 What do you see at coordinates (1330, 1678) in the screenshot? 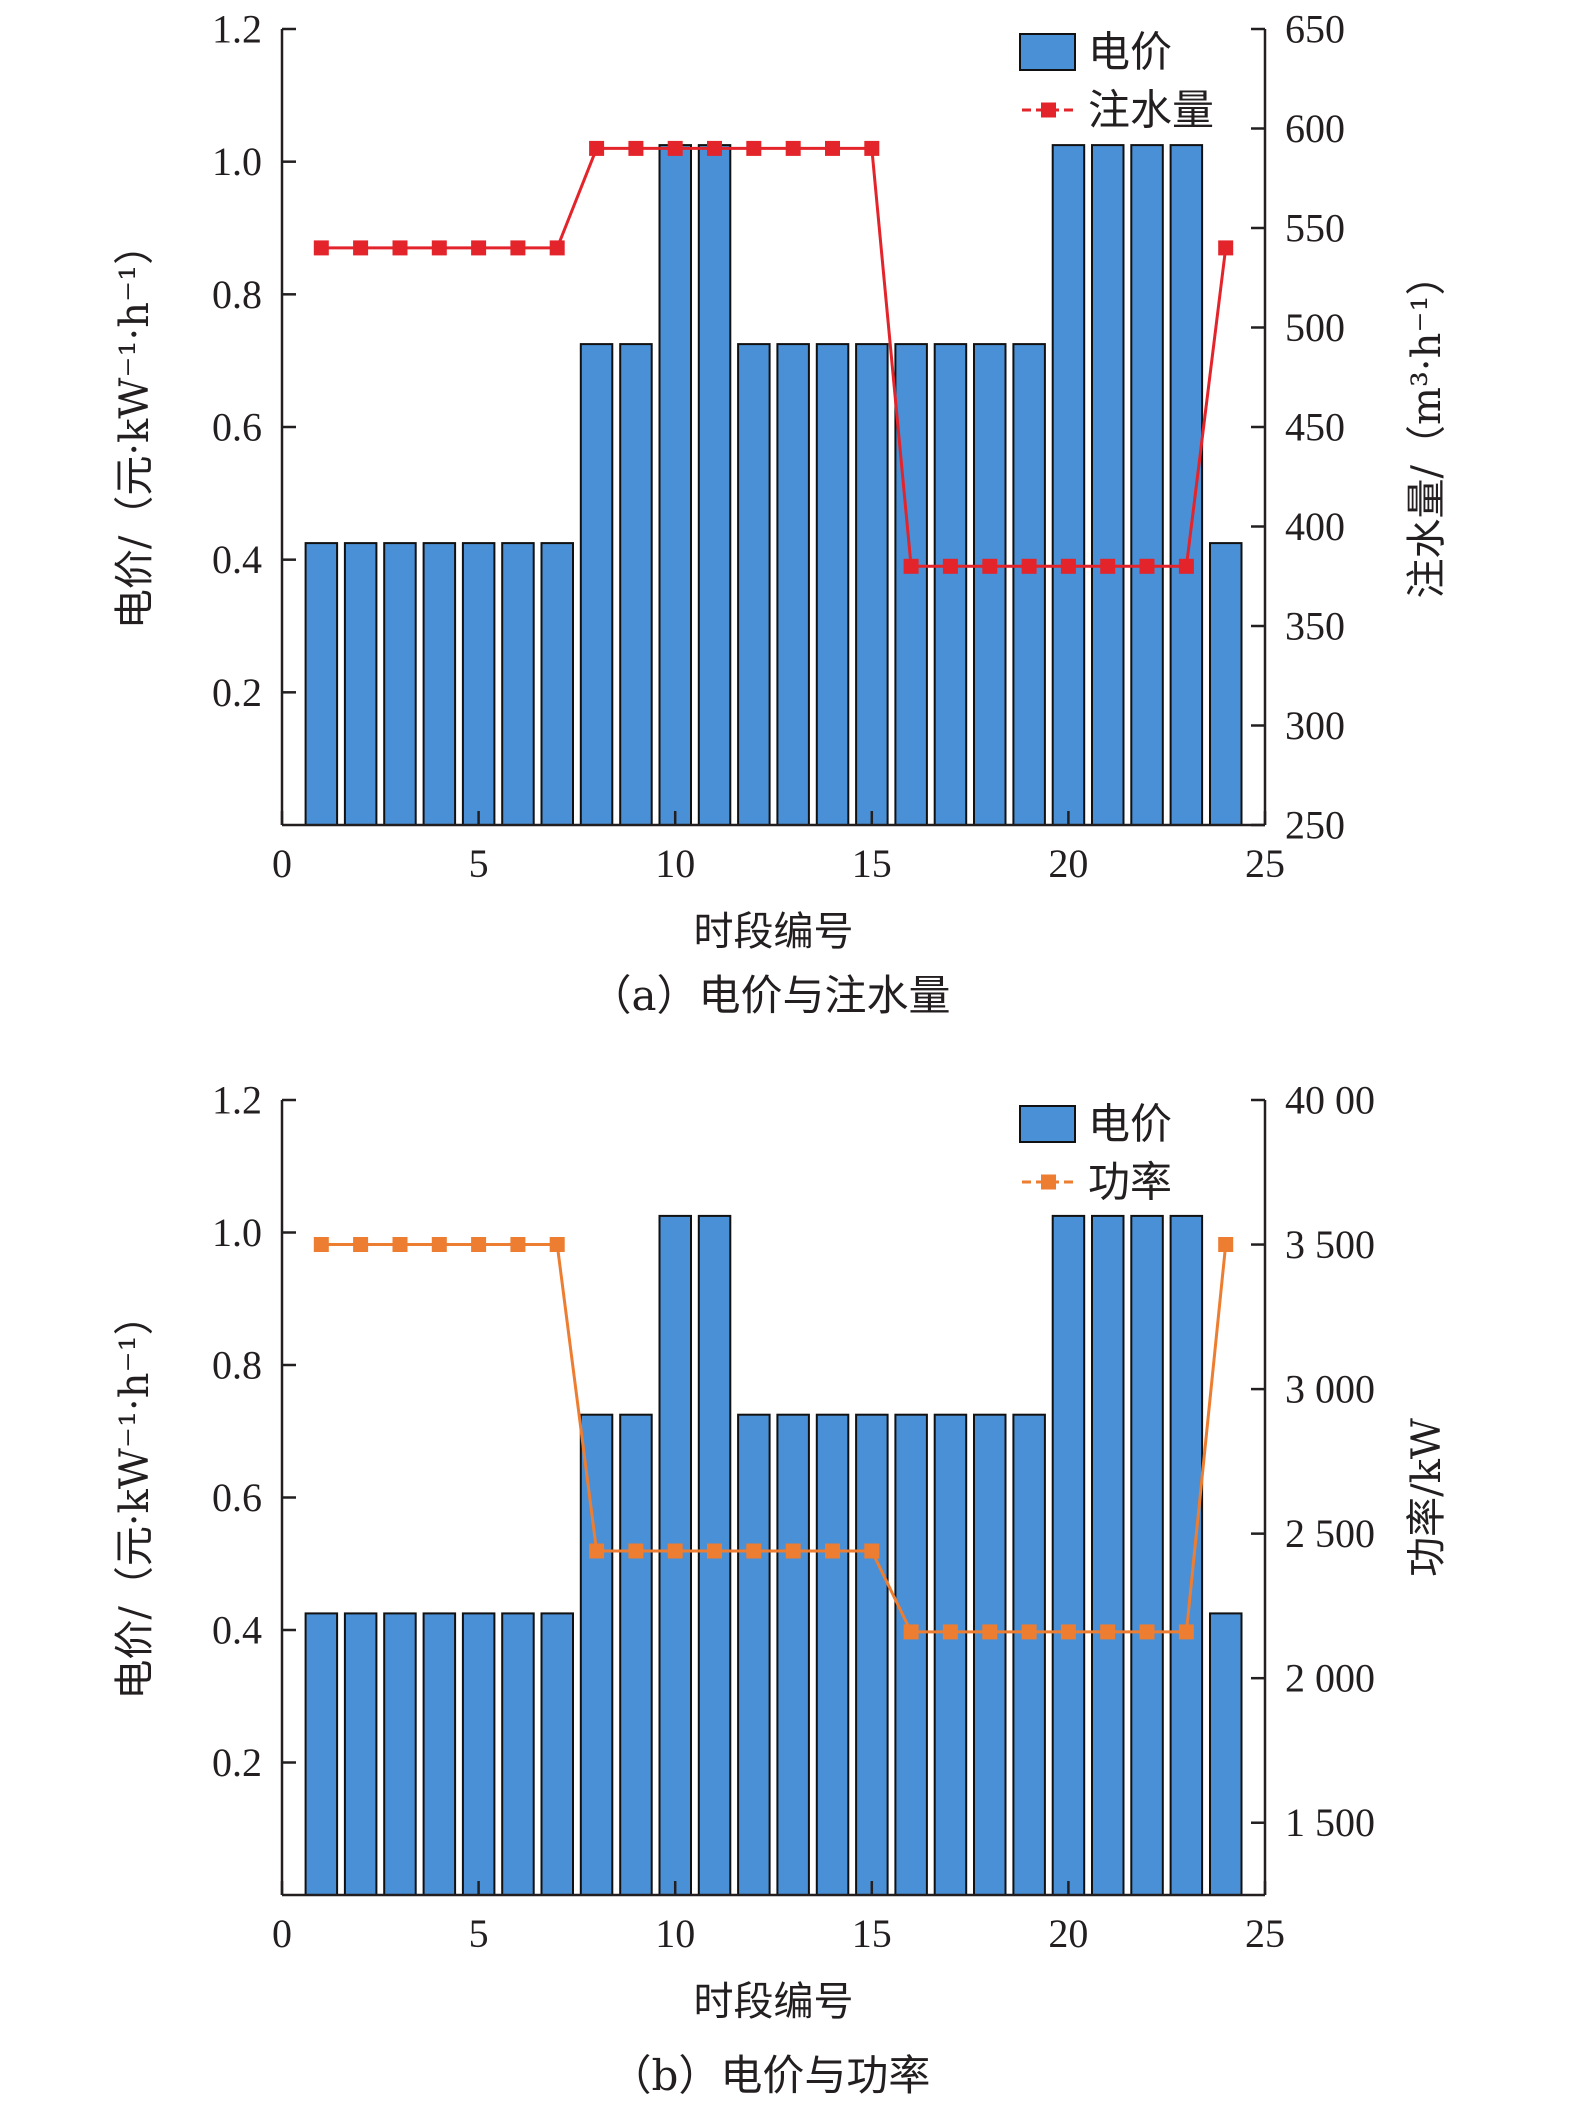
I see `right-tick-label: 2 000` at bounding box center [1330, 1678].